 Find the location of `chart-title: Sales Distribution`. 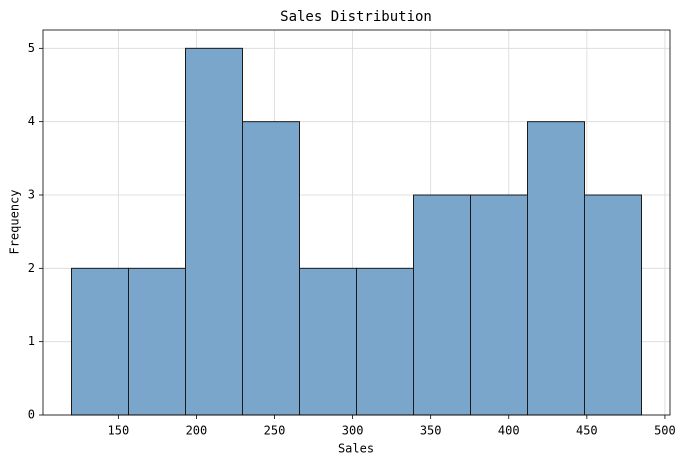

chart-title: Sales Distribution is located at coordinates (356, 17).